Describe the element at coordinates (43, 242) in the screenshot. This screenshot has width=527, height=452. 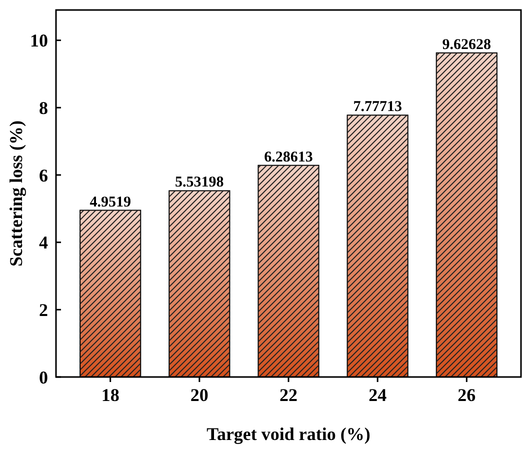
I see `y-tick-label: 4` at that location.